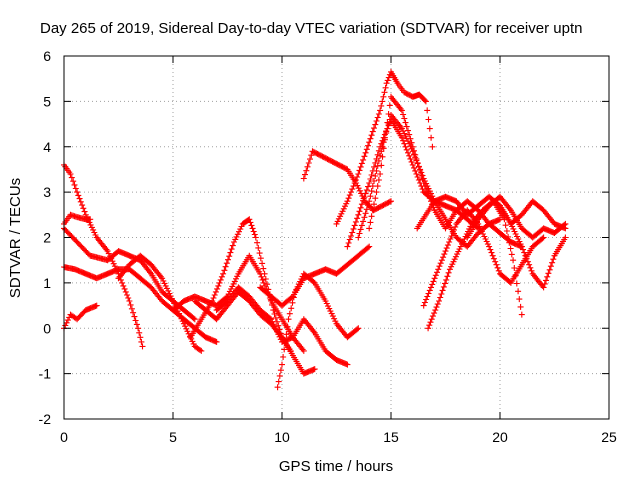 Image resolution: width=640 pixels, height=480 pixels. Describe the element at coordinates (173, 437) in the screenshot. I see `x-tick-label: 5` at that location.